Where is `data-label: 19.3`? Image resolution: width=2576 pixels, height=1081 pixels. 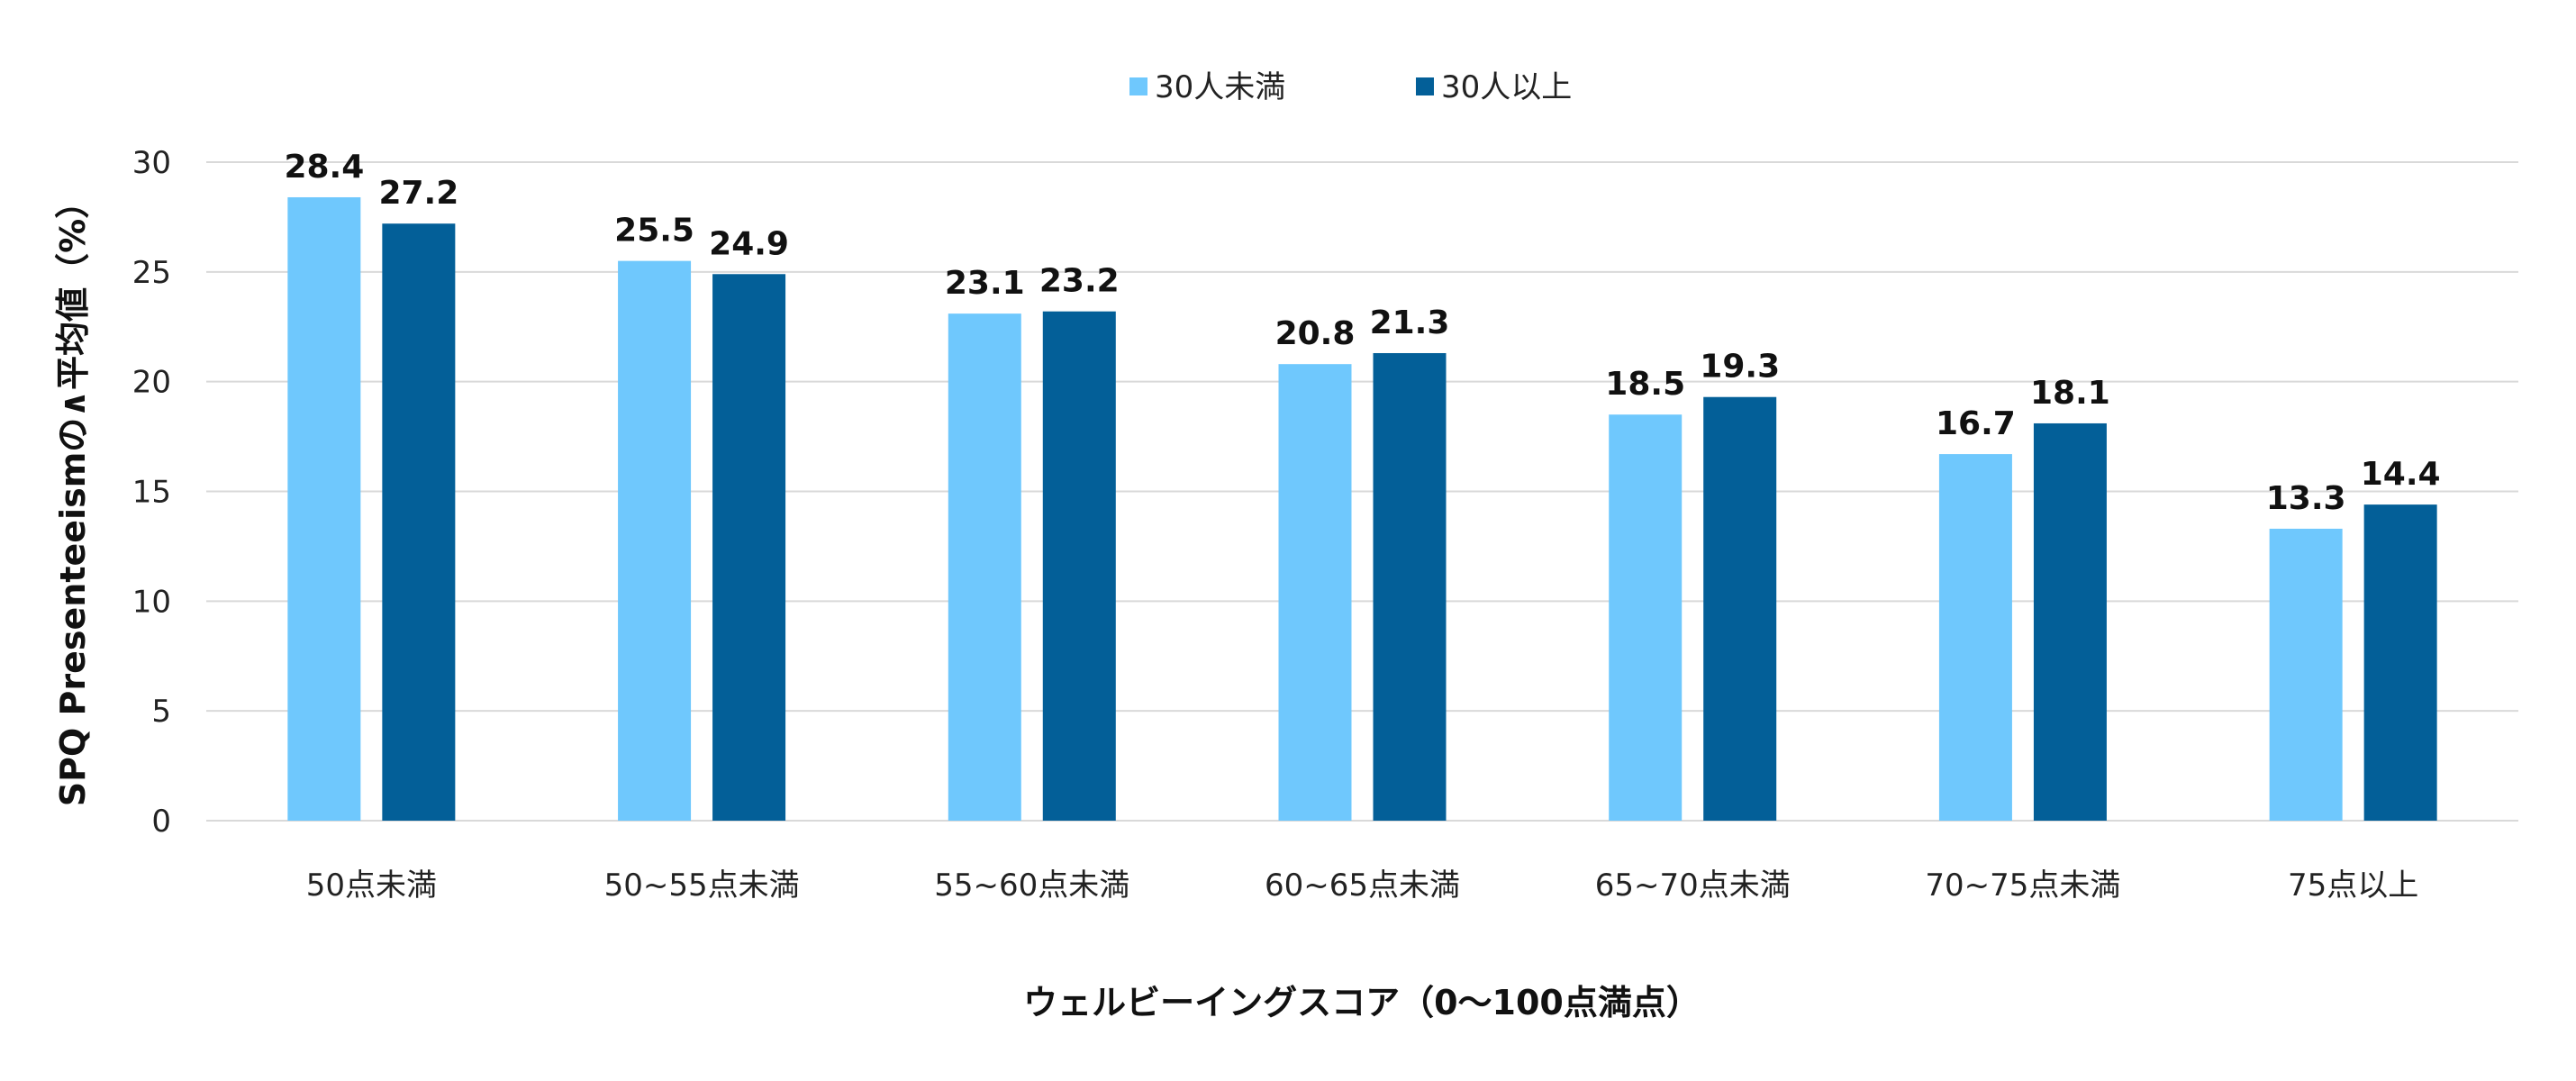
data-label: 19.3 is located at coordinates (1740, 367).